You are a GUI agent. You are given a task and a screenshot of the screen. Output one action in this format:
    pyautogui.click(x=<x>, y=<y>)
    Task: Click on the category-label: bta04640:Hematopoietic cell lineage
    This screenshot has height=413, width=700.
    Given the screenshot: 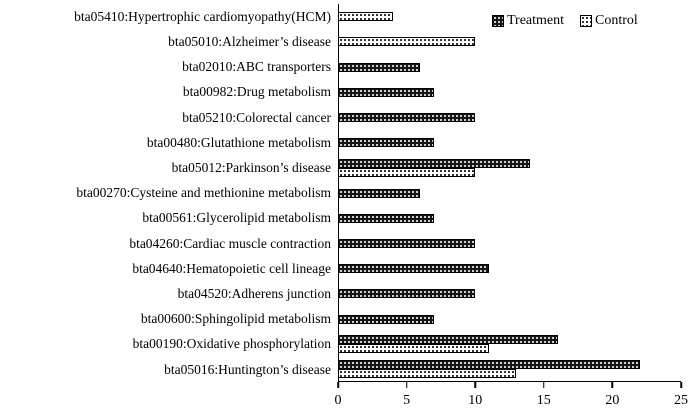 What is the action you would take?
    pyautogui.click(x=231, y=268)
    